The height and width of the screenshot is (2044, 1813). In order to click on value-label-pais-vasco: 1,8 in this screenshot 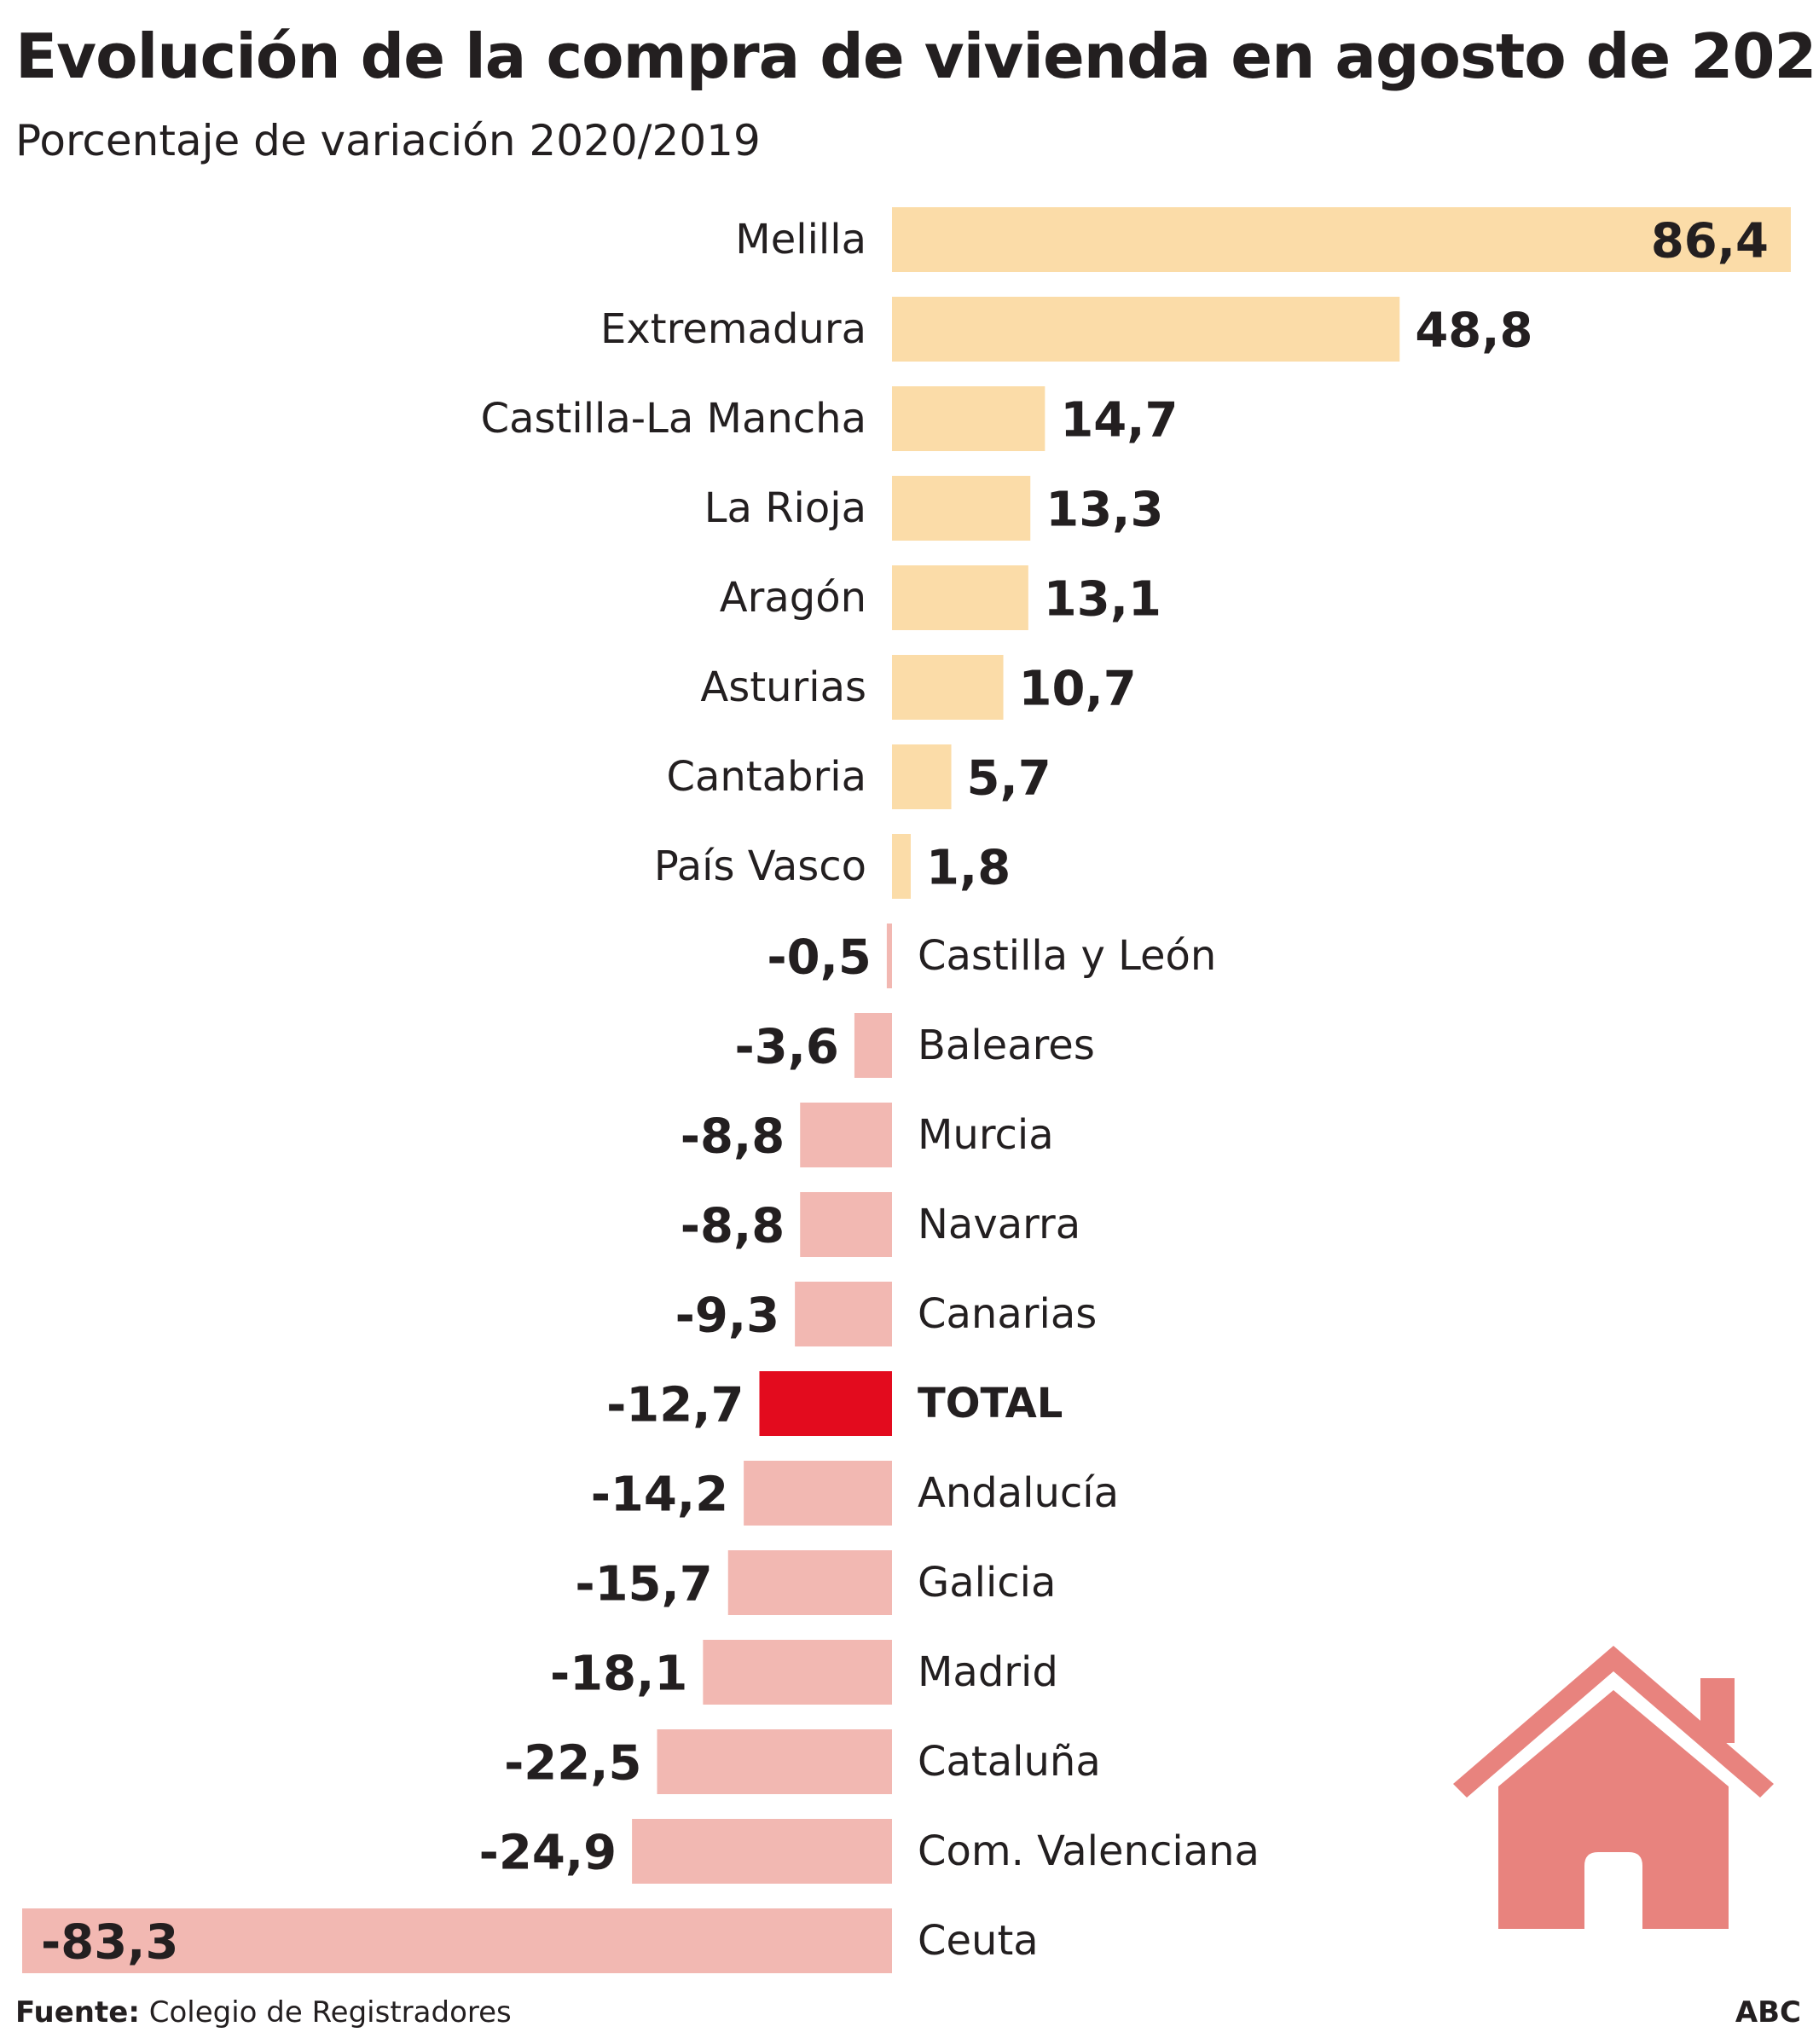, I will do `click(969, 868)`.